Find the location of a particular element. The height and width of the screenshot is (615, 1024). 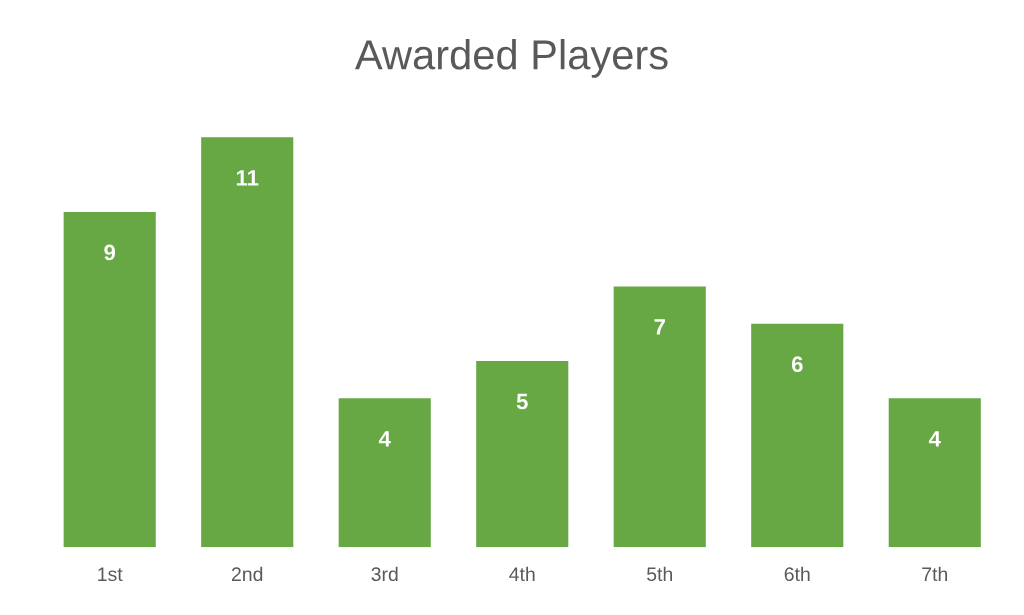

data-label: 11 is located at coordinates (247, 178).